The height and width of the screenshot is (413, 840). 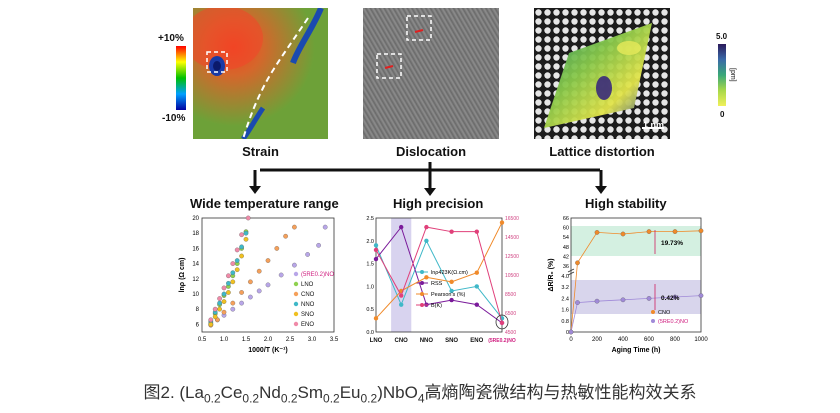 What do you see at coordinates (675, 340) in the screenshot?
I see `x-tick-label: 800` at bounding box center [675, 340].